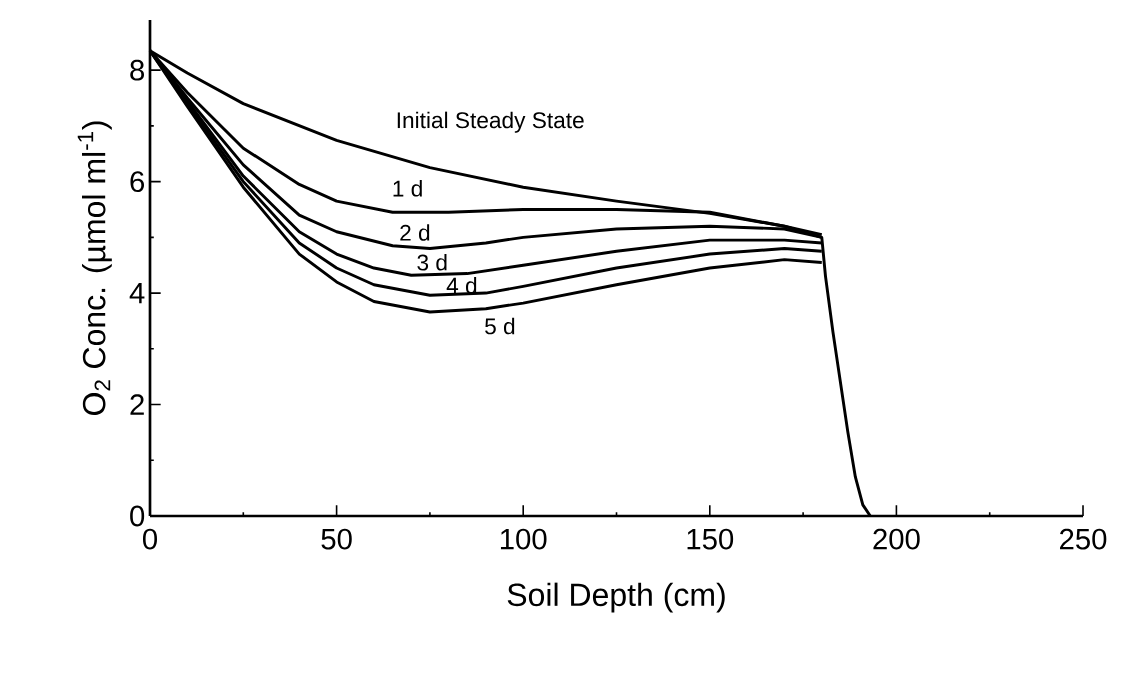  What do you see at coordinates (137, 293) in the screenshot?
I see `y-tick-label: 4` at bounding box center [137, 293].